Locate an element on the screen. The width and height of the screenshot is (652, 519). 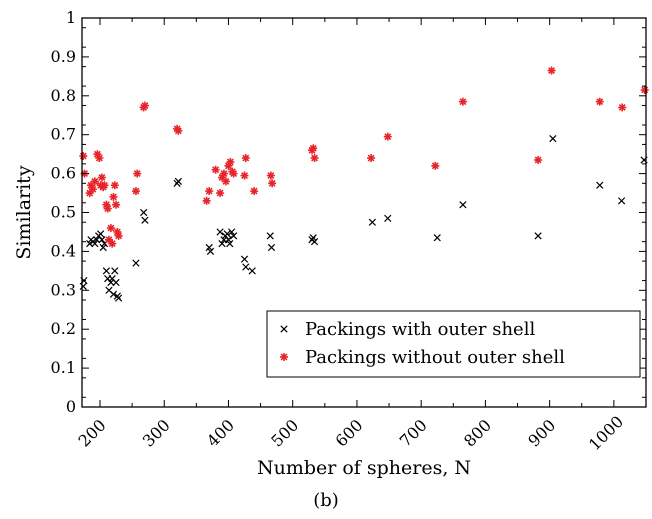
legend-box is located at coordinates (453, 344).